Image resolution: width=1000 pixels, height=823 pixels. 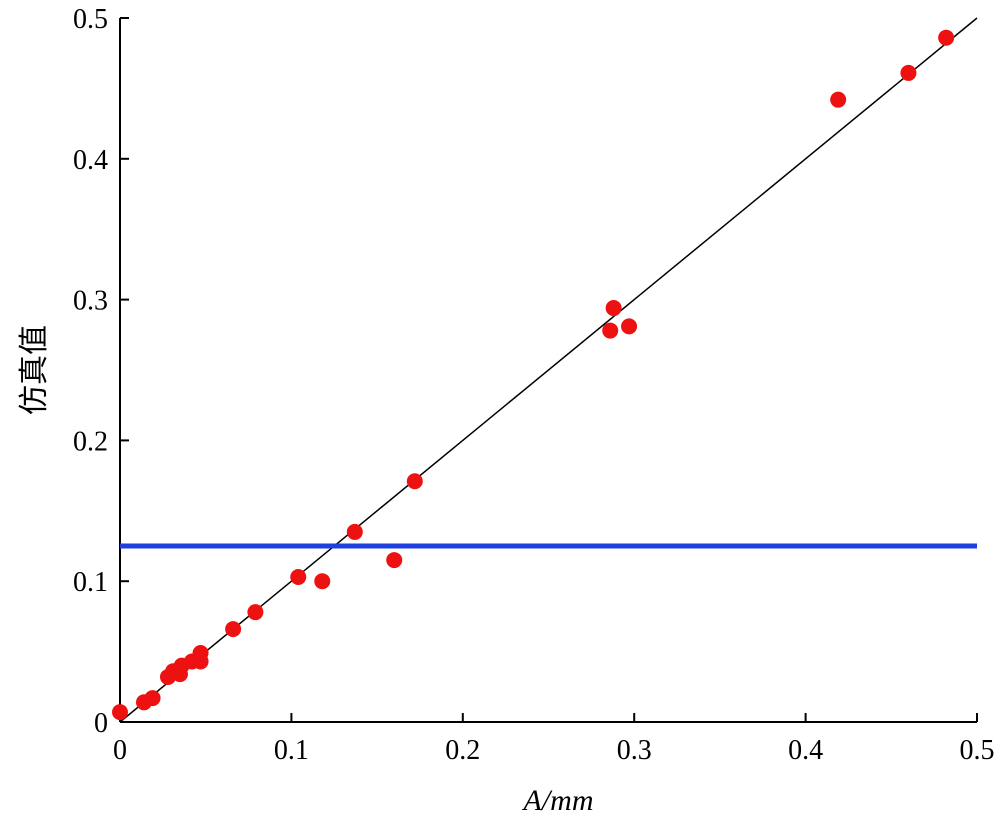 What do you see at coordinates (805, 750) in the screenshot?
I see `x-tick-label: 0.4` at bounding box center [805, 750].